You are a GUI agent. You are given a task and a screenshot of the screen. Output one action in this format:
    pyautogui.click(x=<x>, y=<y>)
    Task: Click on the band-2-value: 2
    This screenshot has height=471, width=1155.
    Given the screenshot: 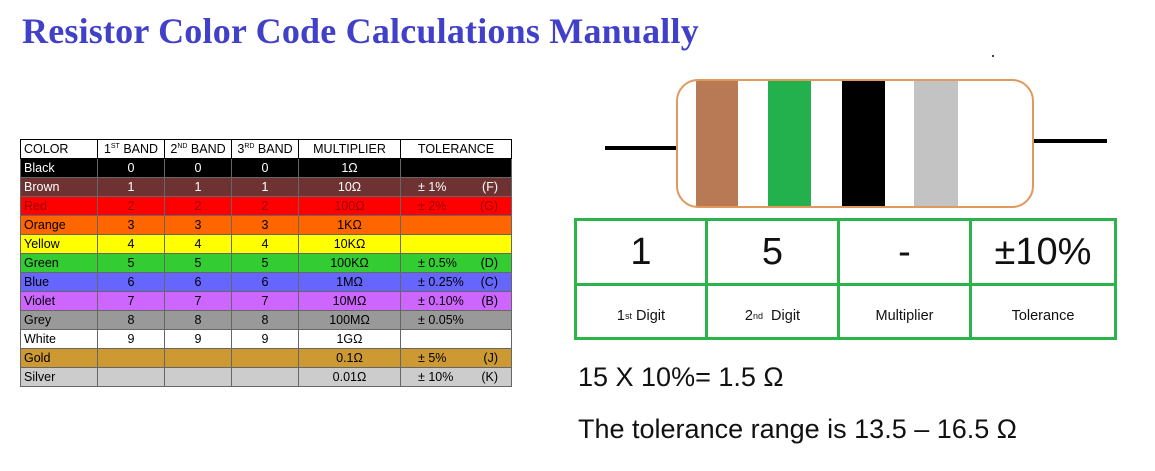 What is the action you would take?
    pyautogui.click(x=198, y=206)
    